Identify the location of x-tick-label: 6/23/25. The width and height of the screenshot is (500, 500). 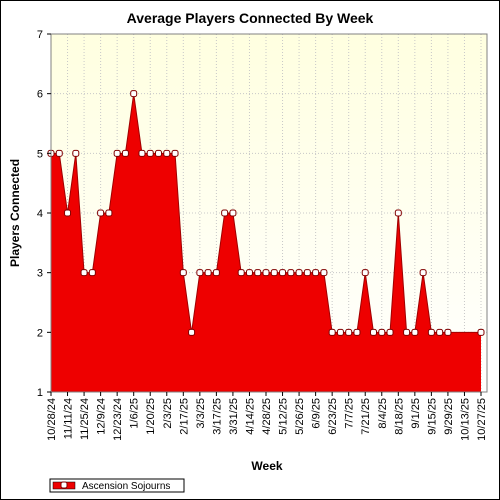
(333, 416).